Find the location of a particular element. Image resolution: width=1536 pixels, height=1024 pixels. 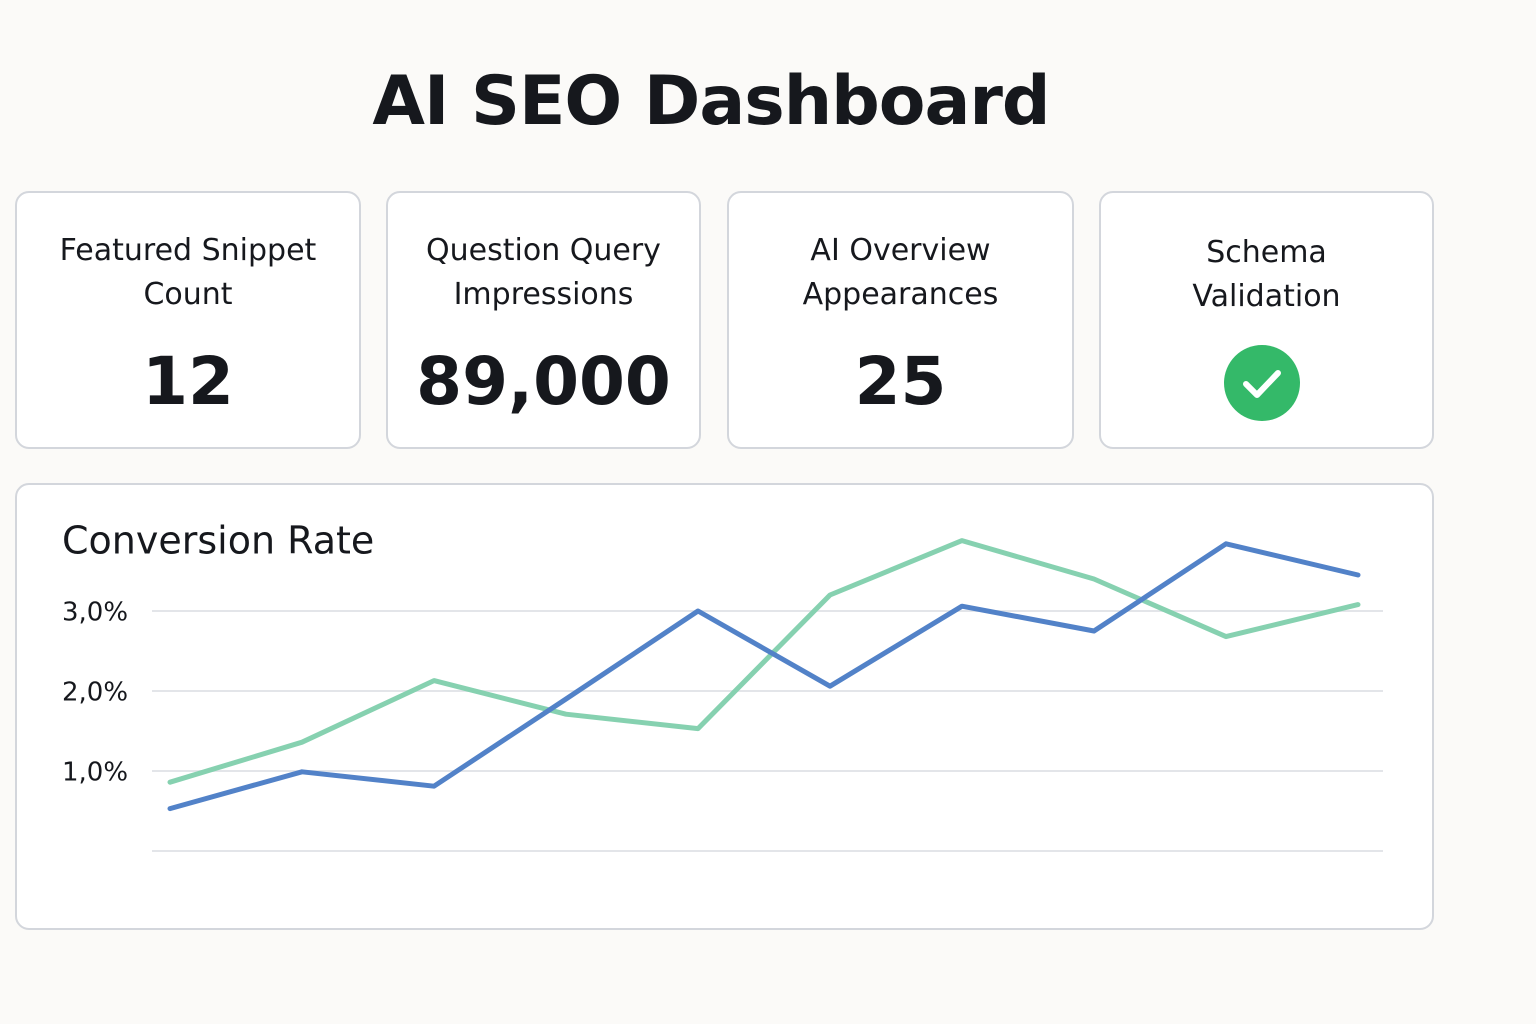

card-value: 89,000 is located at coordinates (543, 381).